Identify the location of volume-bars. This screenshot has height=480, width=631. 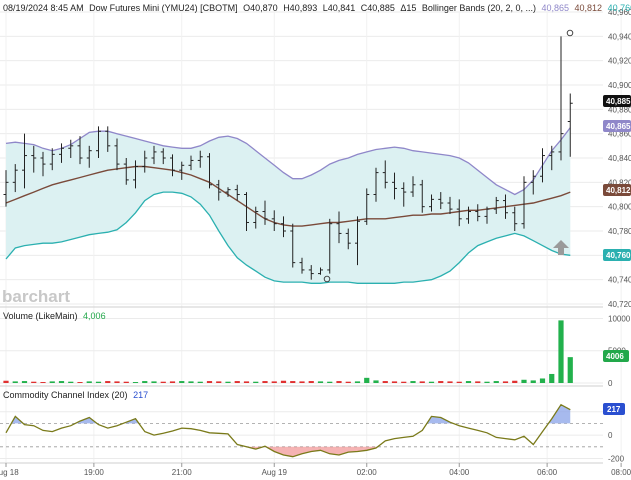
(288, 351).